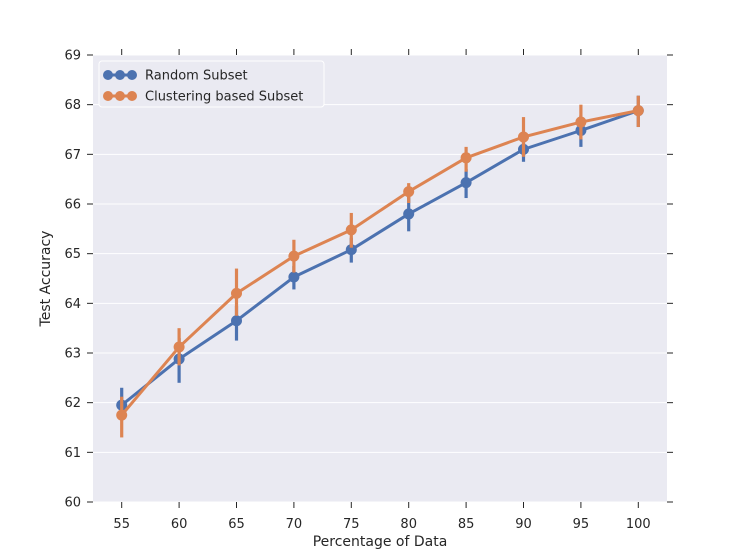  Describe the element at coordinates (72, 503) in the screenshot. I see `y-tick-label: 60` at that location.